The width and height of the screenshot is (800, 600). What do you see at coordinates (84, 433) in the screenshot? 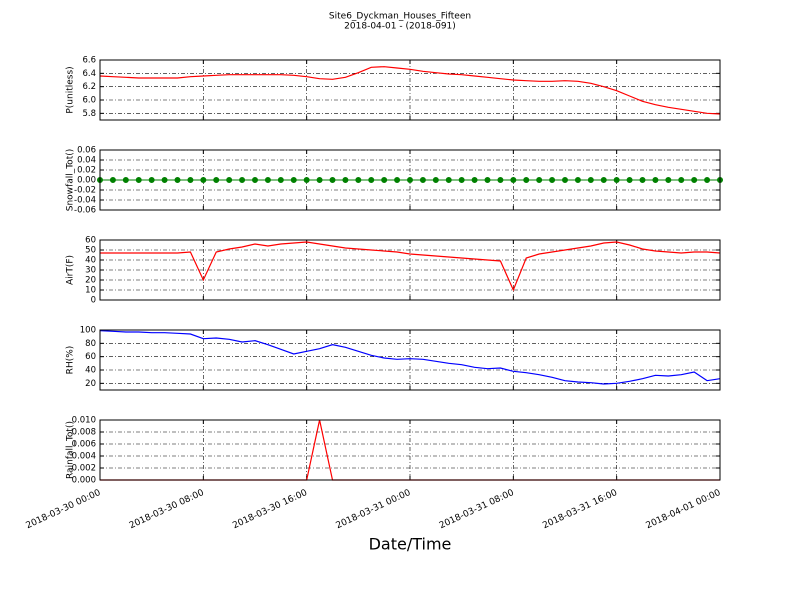
I see `y-tick-label: 0.008` at bounding box center [84, 433].